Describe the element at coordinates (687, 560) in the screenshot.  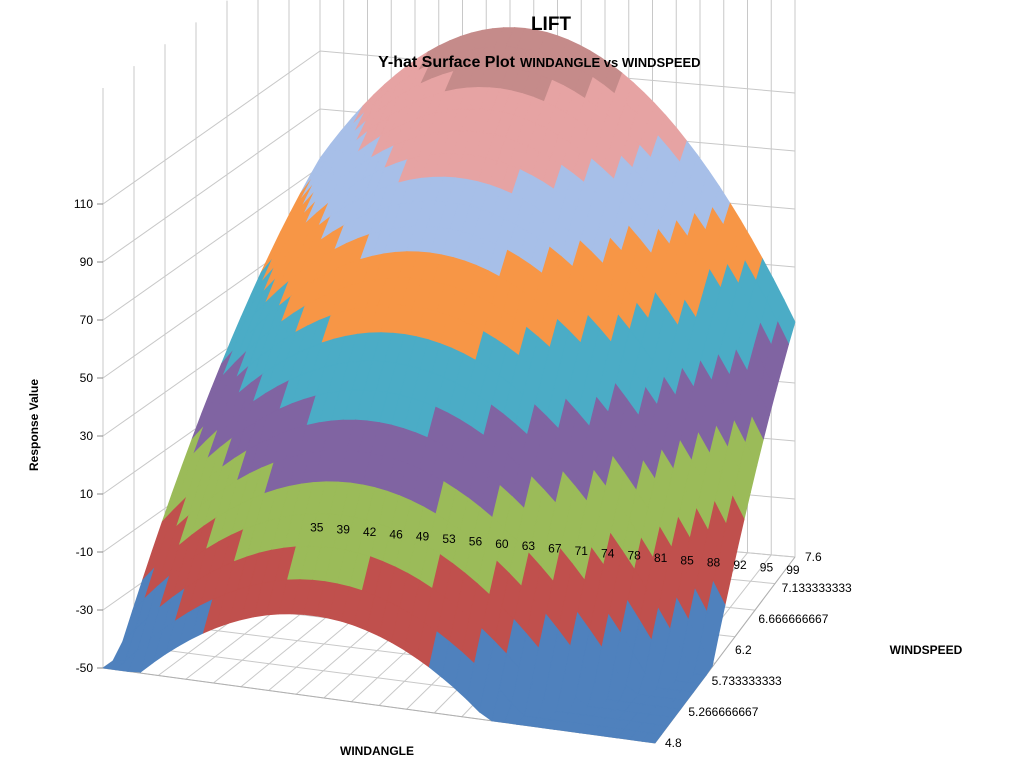
I see `x-tick-label: 85` at that location.